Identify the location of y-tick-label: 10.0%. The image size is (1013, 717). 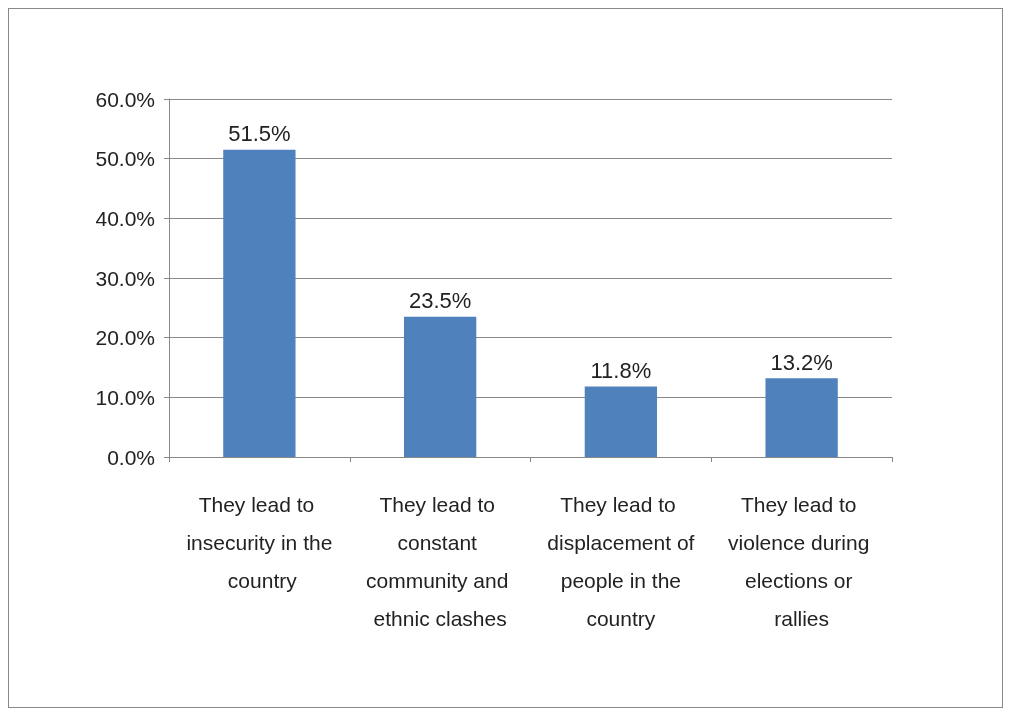
(125, 397).